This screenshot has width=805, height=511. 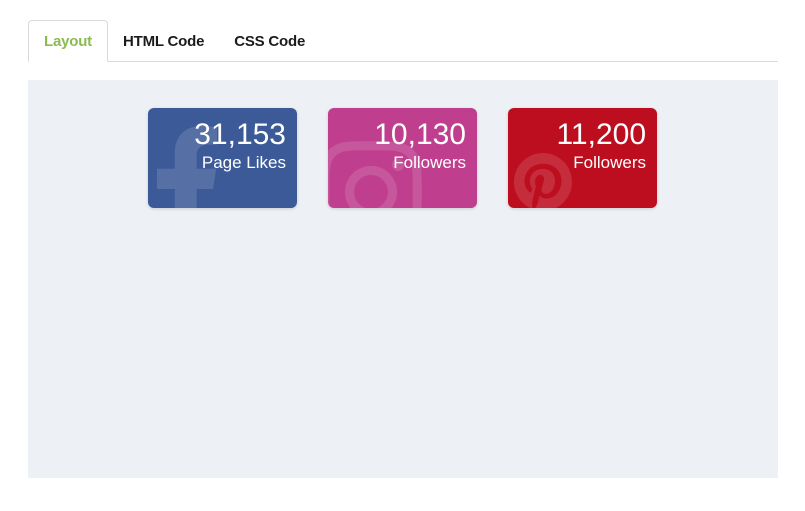 I want to click on stat-card-facebook: 31,153 Page Likes, so click(x=222, y=158).